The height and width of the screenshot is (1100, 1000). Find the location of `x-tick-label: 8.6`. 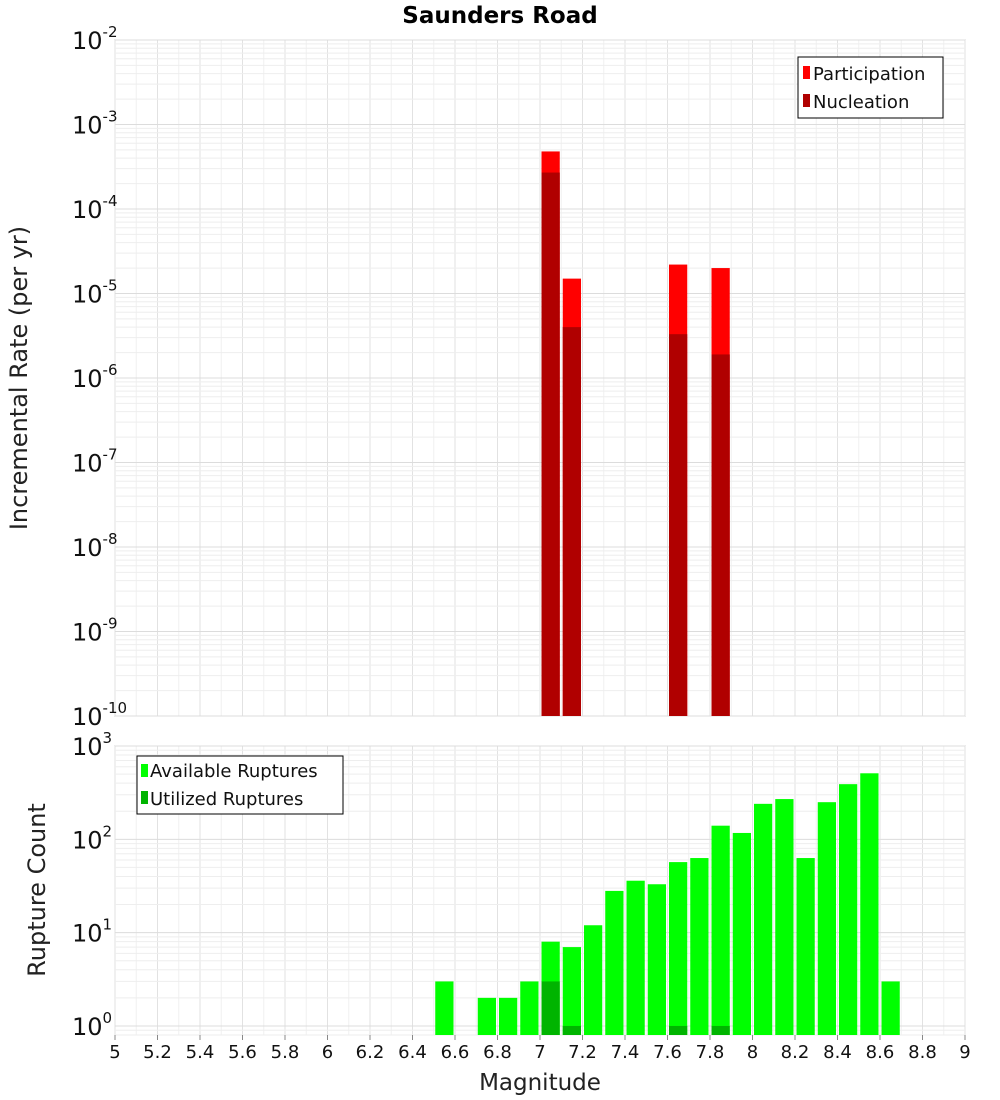

x-tick-label: 8.6 is located at coordinates (880, 1052).